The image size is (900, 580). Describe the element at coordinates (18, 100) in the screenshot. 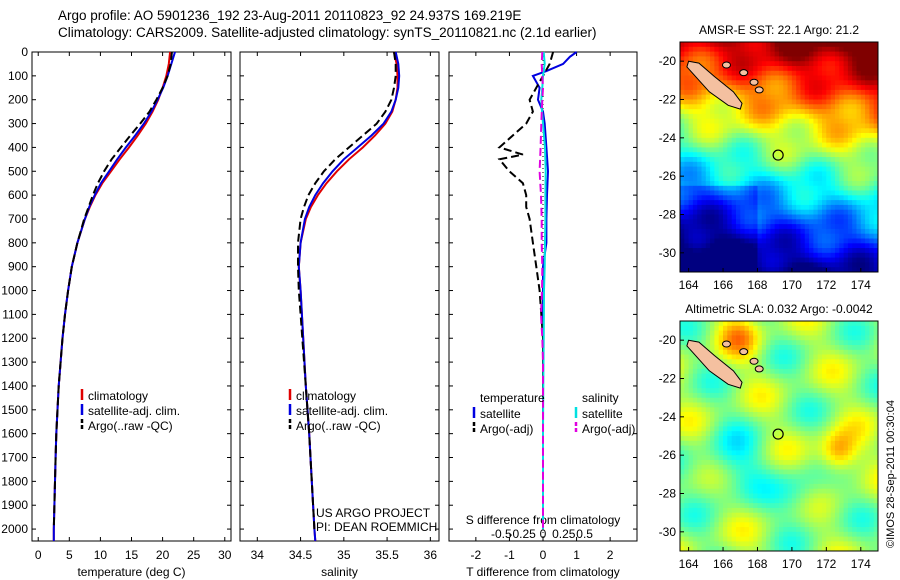

I see `y-tick-label: 200` at that location.